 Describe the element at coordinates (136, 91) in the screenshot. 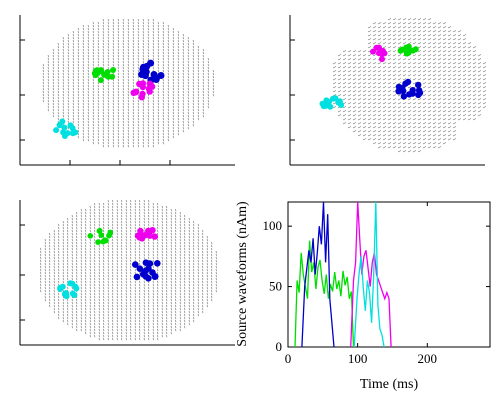

I see `magenta-source-dot` at that location.